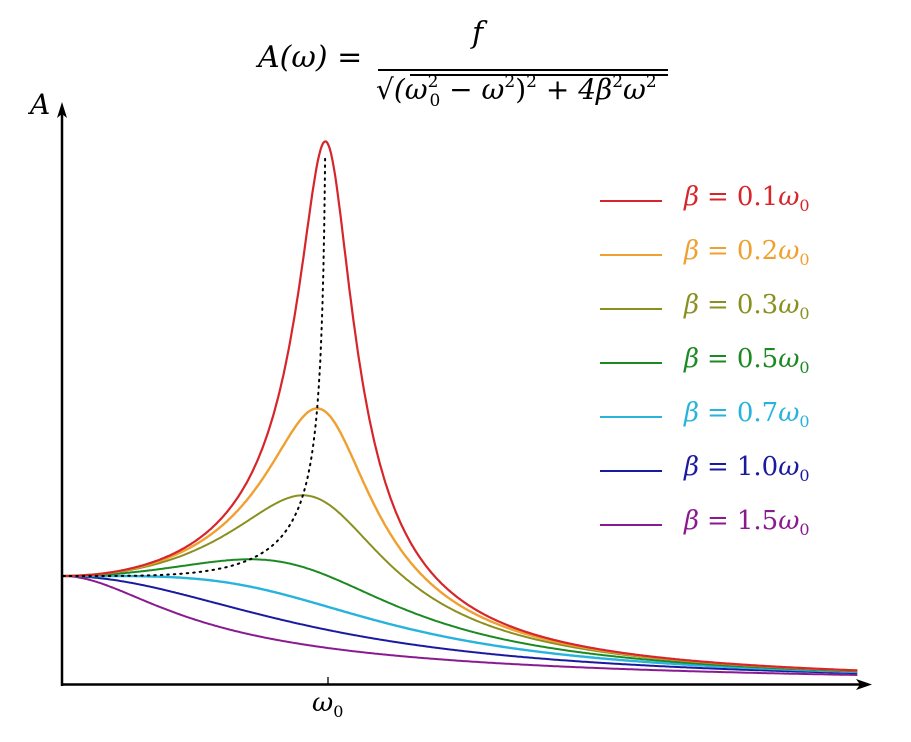  Describe the element at coordinates (747, 307) in the screenshot. I see `legend-label: β = 0.3ω0` at that location.